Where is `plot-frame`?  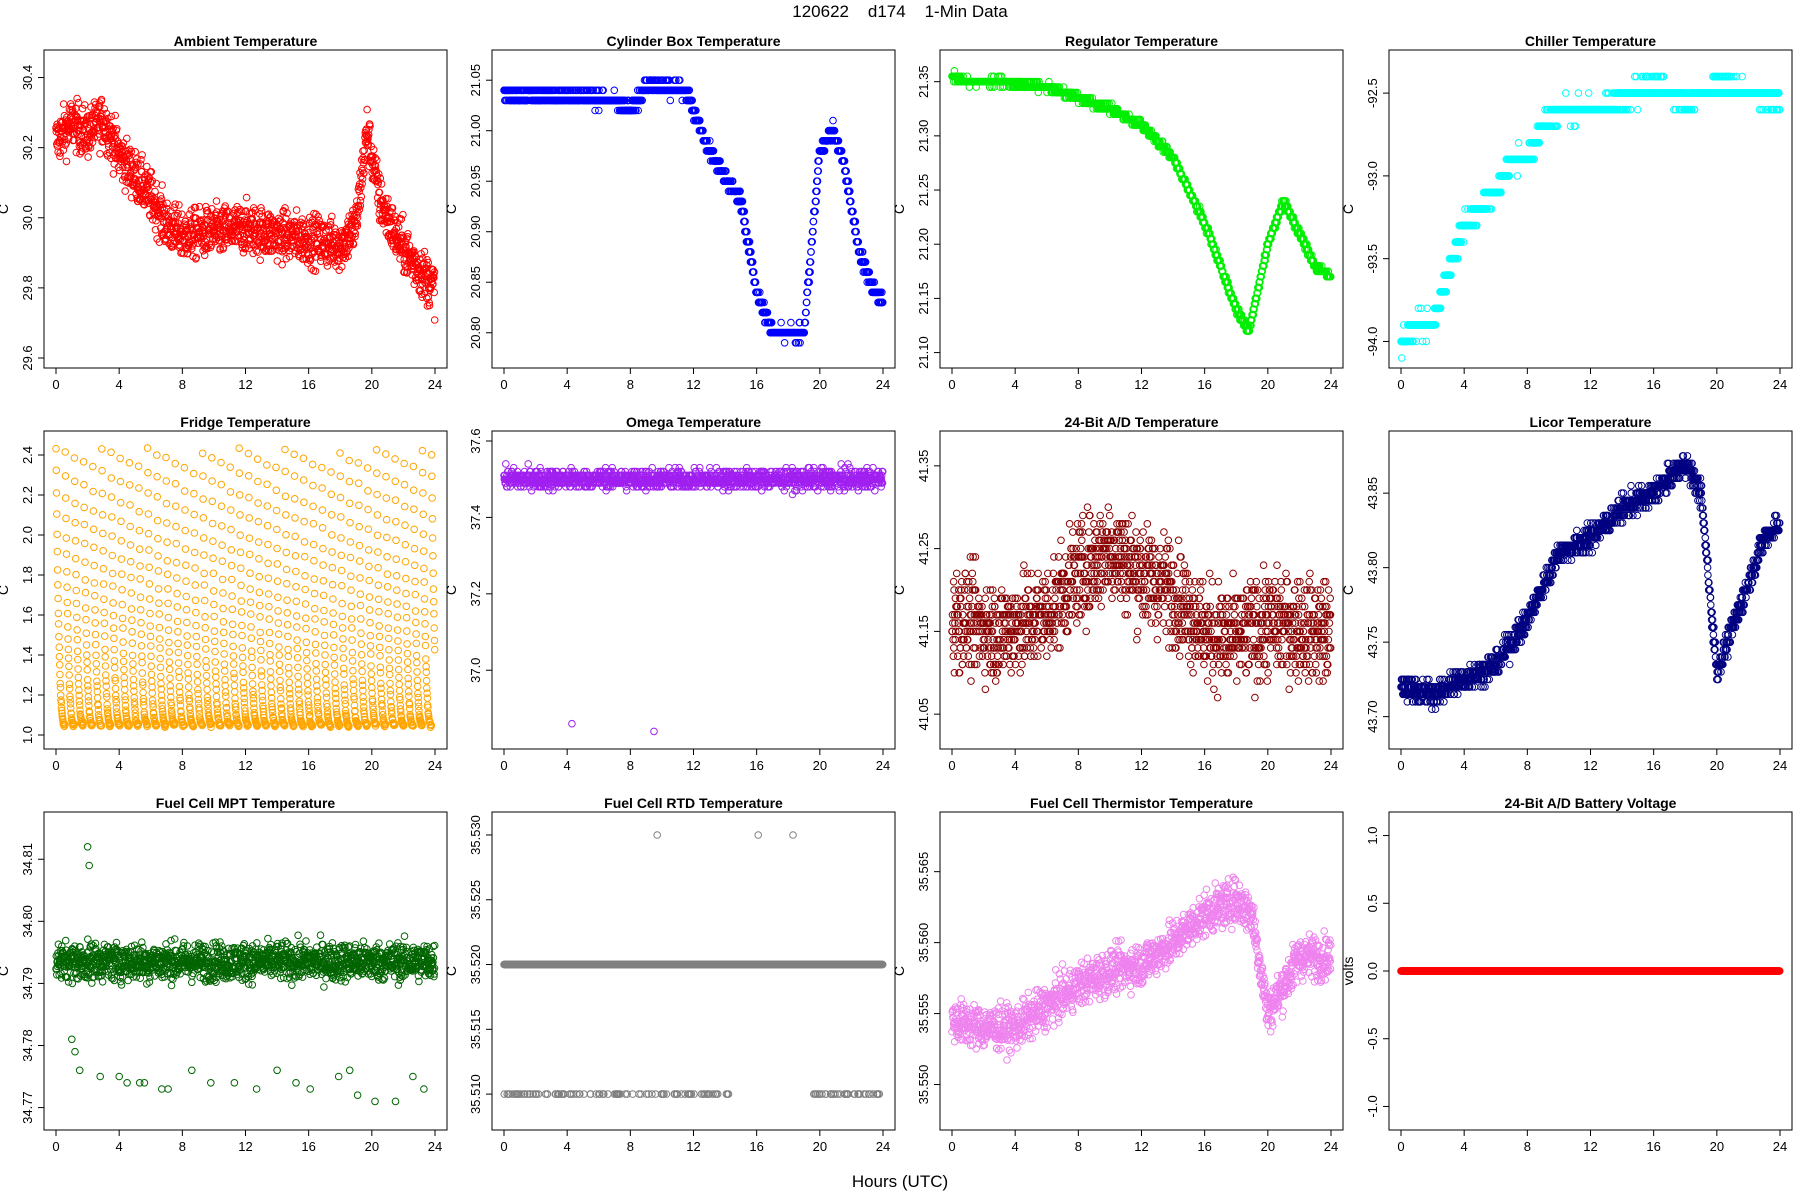 plot-frame is located at coordinates (1590, 209).